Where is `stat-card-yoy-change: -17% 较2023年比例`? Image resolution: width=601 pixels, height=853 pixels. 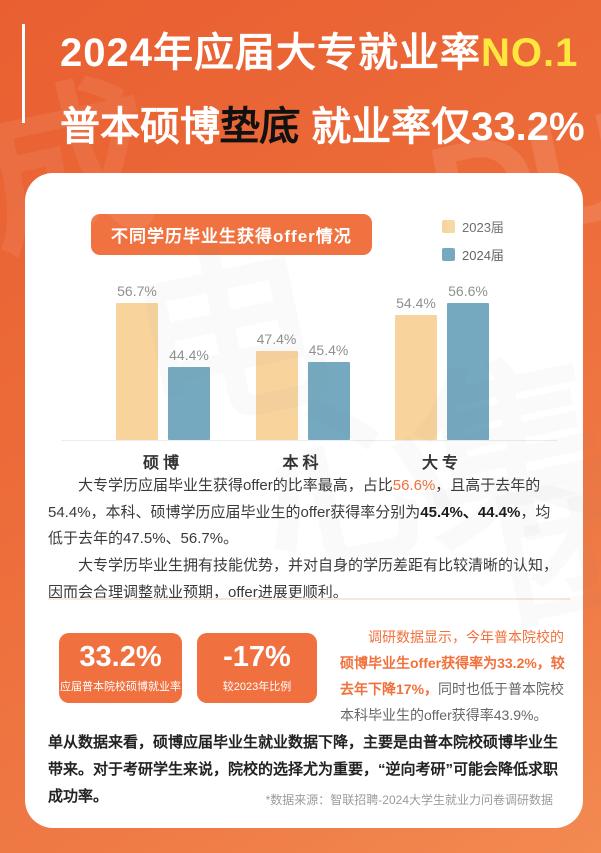
stat-card-yoy-change: -17% 较2023年比例 is located at coordinates (257, 668).